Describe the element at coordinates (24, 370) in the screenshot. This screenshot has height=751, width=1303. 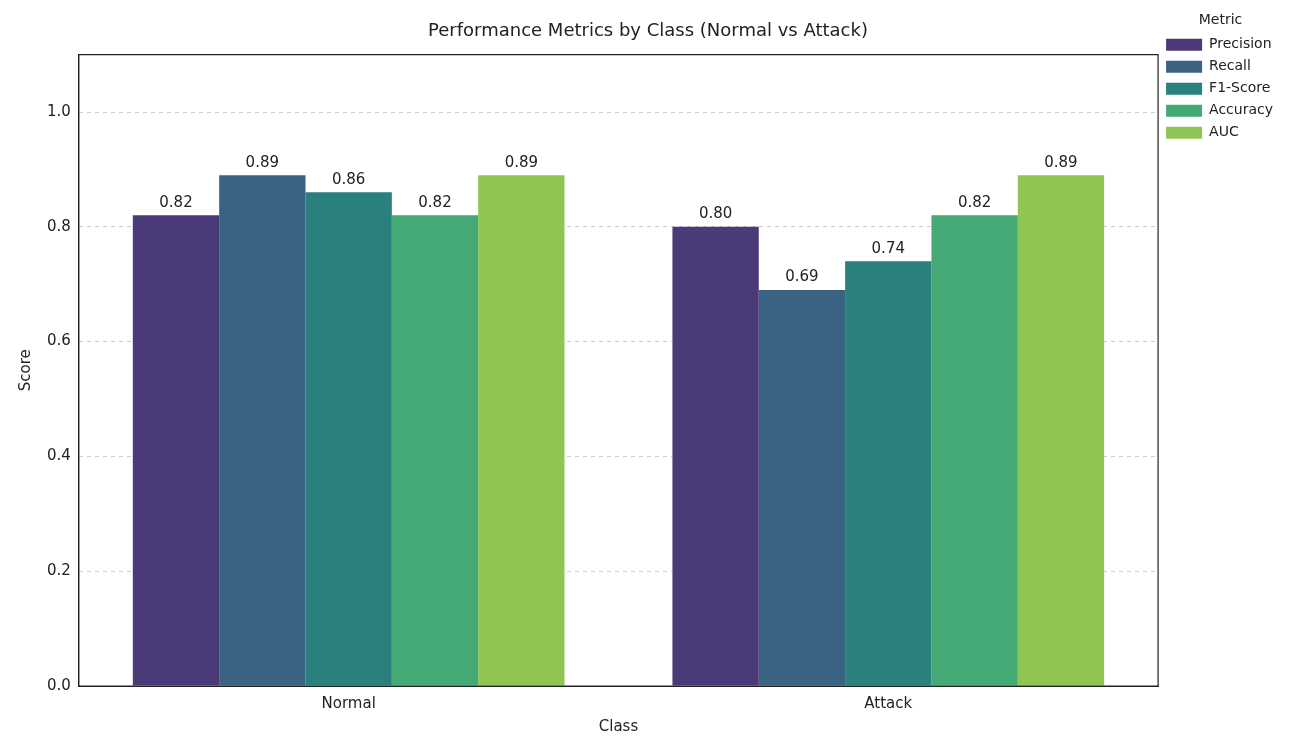
I see `y-axis-title: Score` at that location.